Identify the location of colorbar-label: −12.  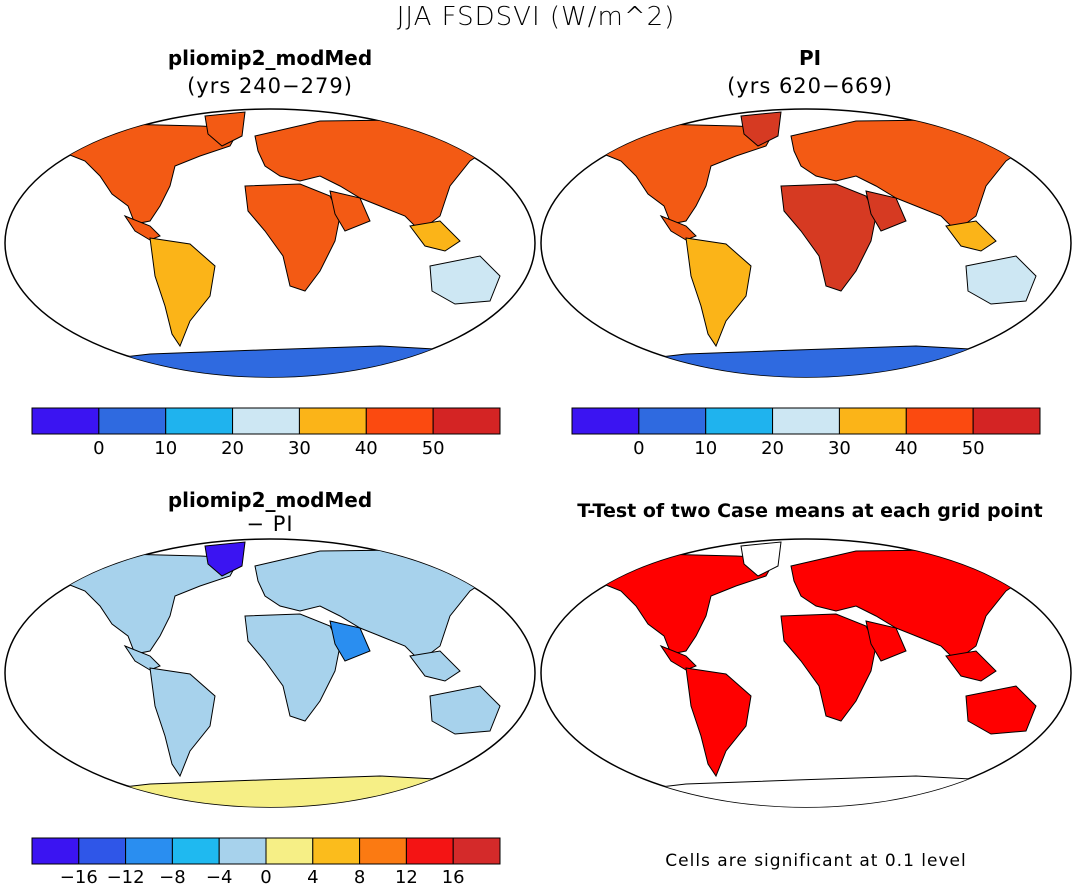
(126, 876).